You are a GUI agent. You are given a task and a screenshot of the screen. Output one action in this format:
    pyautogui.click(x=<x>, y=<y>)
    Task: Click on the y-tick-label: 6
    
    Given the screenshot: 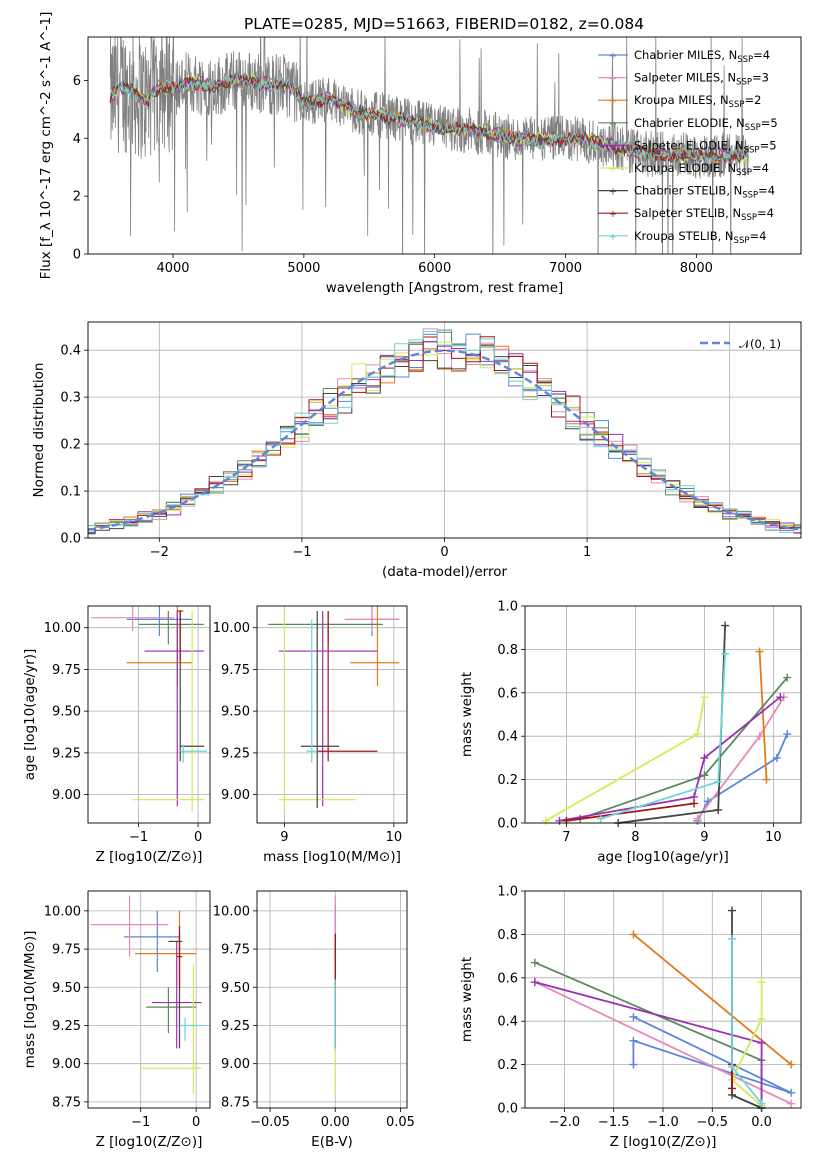 What is the action you would take?
    pyautogui.click(x=77, y=81)
    